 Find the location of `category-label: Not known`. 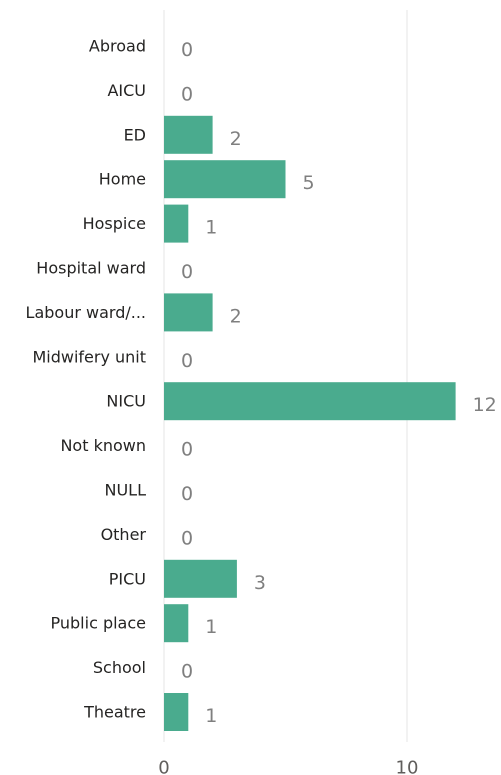

category-label: Not known is located at coordinates (103, 445).